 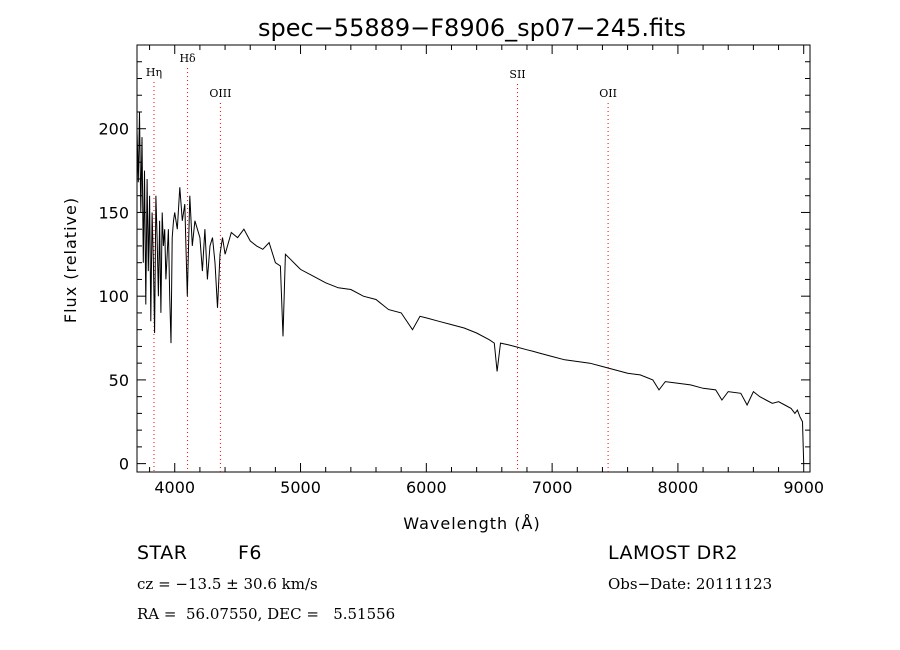 What do you see at coordinates (250, 553) in the screenshot?
I see `spectral-subclass: F6` at bounding box center [250, 553].